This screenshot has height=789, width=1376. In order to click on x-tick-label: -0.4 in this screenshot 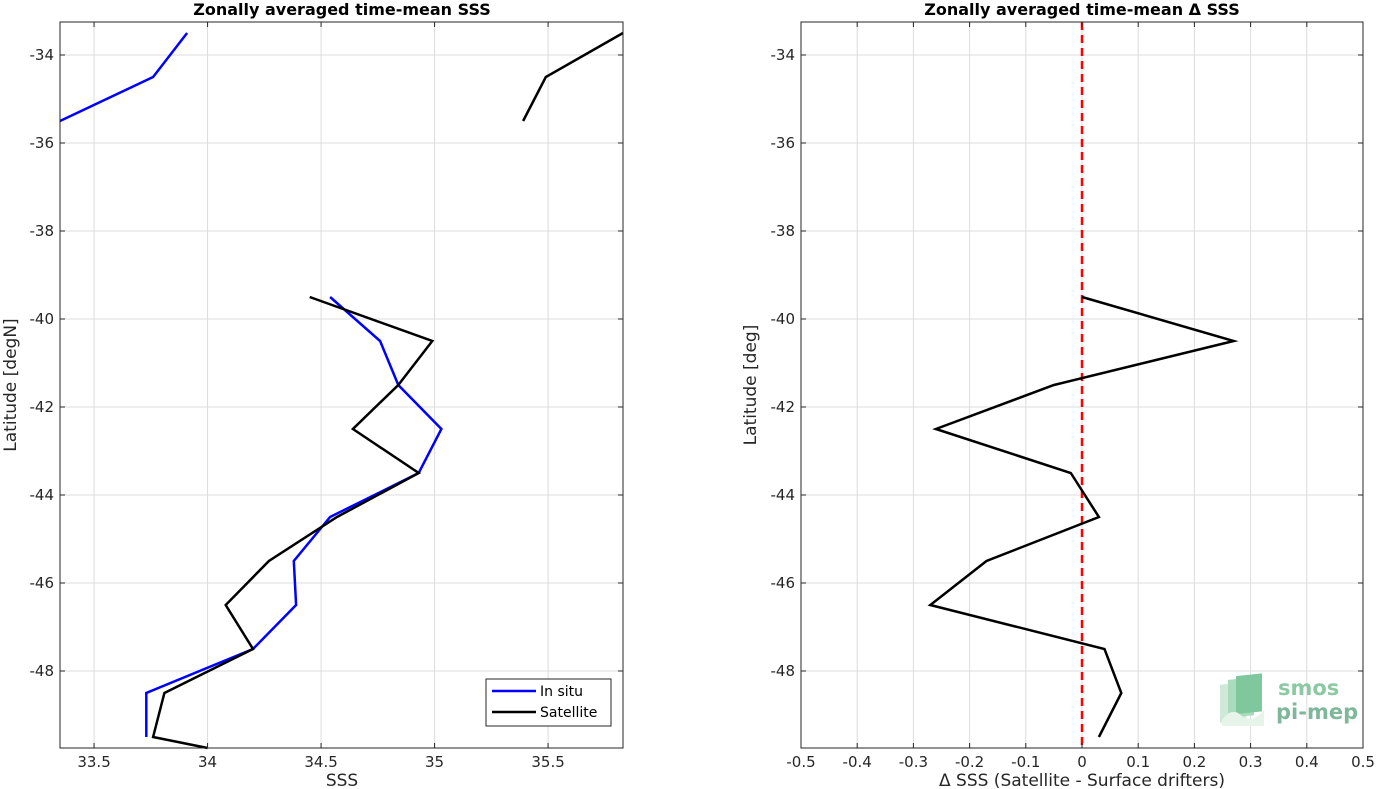, I will do `click(857, 762)`.